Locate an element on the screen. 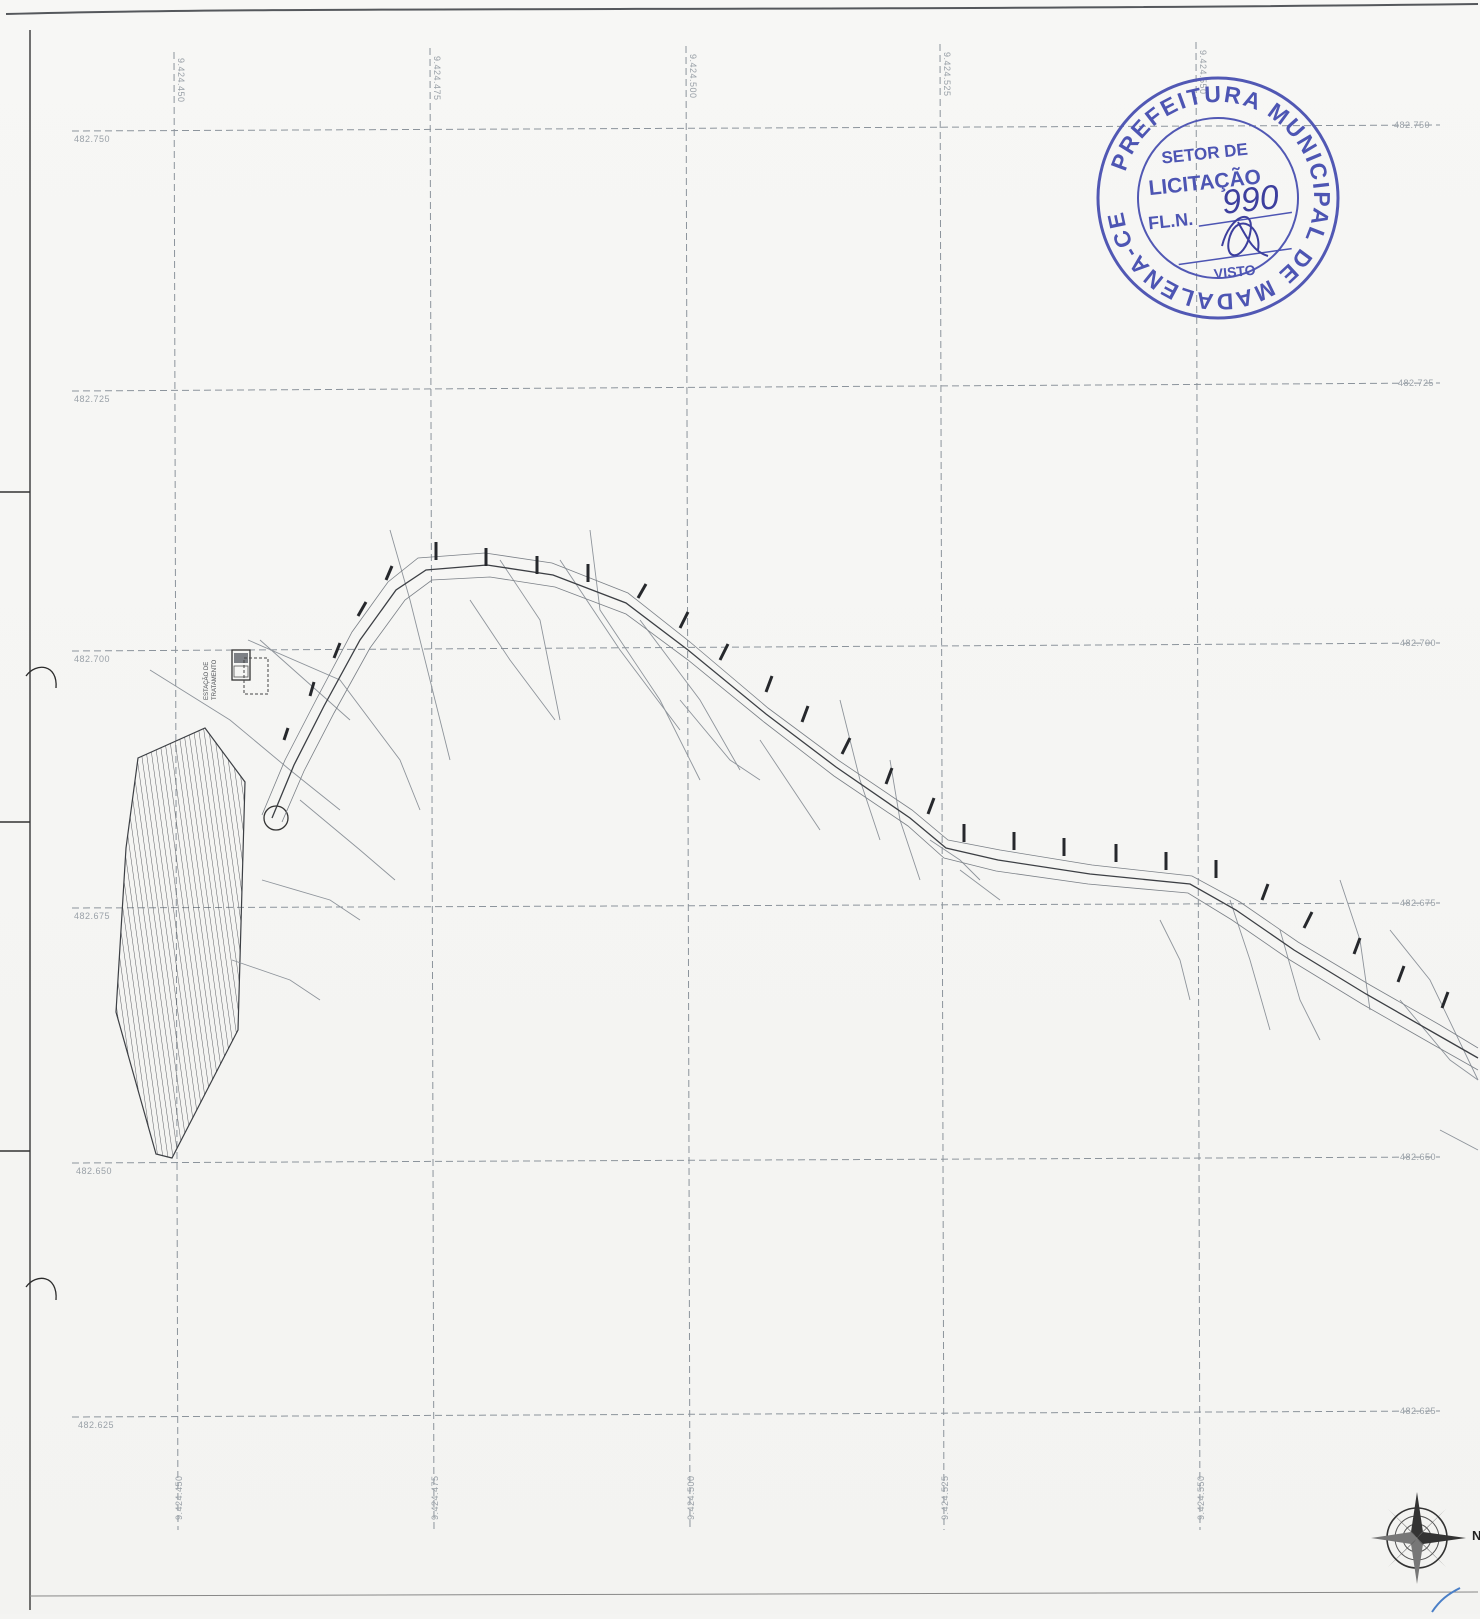  grid-line-v5 is located at coordinates (1198, 786).